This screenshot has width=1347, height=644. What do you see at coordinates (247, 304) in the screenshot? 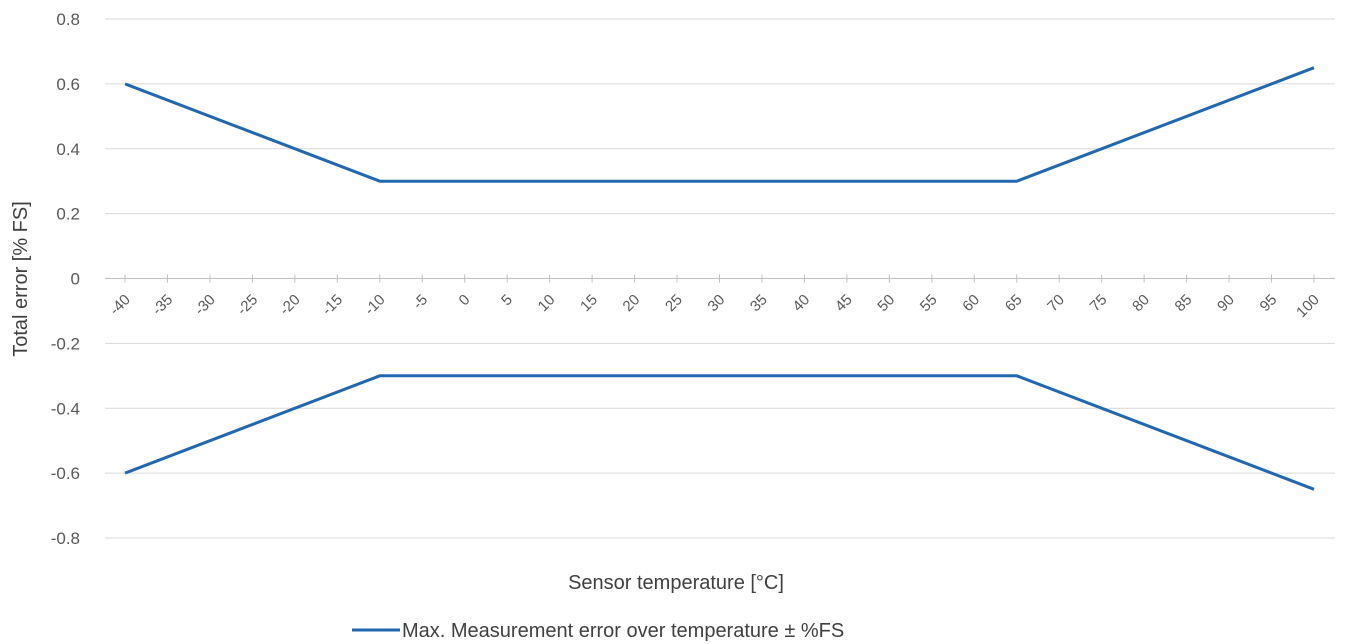
I see `x-tick-label: -25` at bounding box center [247, 304].